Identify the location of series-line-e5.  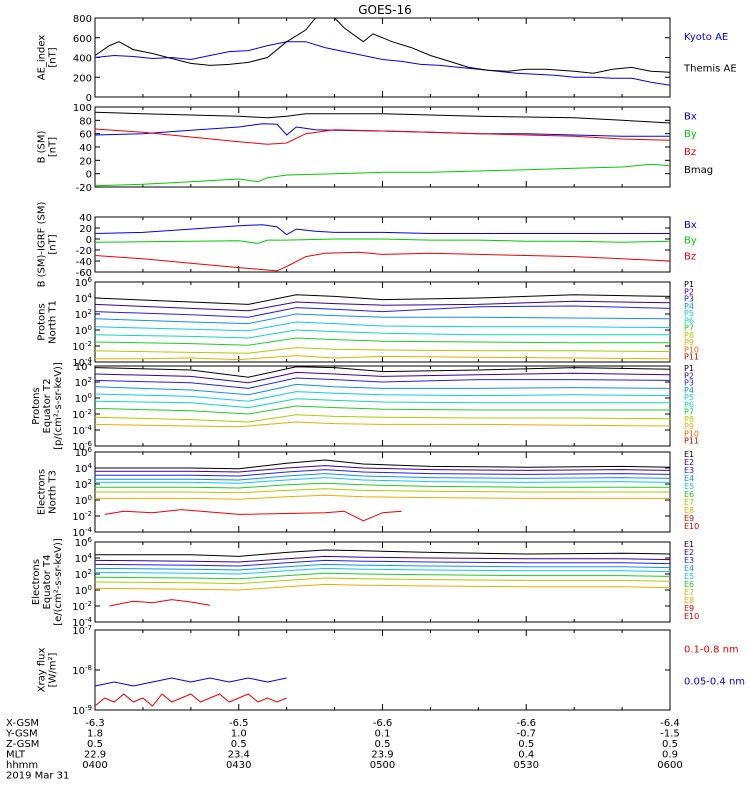
(383, 480).